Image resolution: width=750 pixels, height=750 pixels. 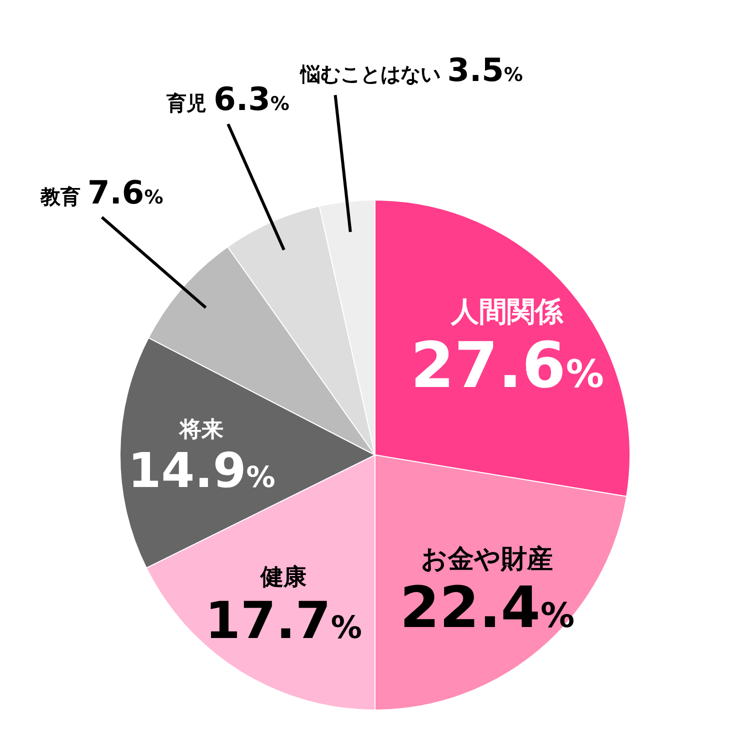 I want to click on data-label: 22.4%, so click(x=487, y=608).